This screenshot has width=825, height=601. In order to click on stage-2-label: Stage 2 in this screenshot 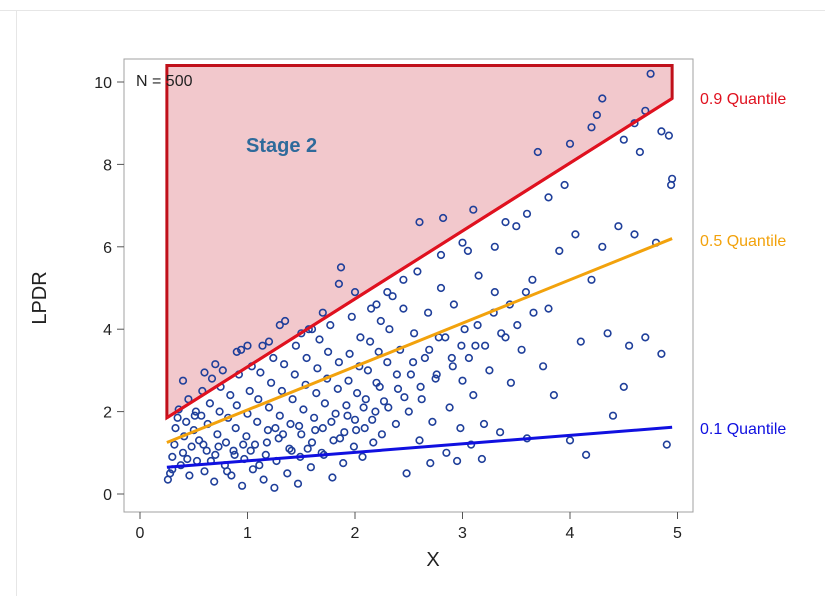, I will do `click(281, 146)`.